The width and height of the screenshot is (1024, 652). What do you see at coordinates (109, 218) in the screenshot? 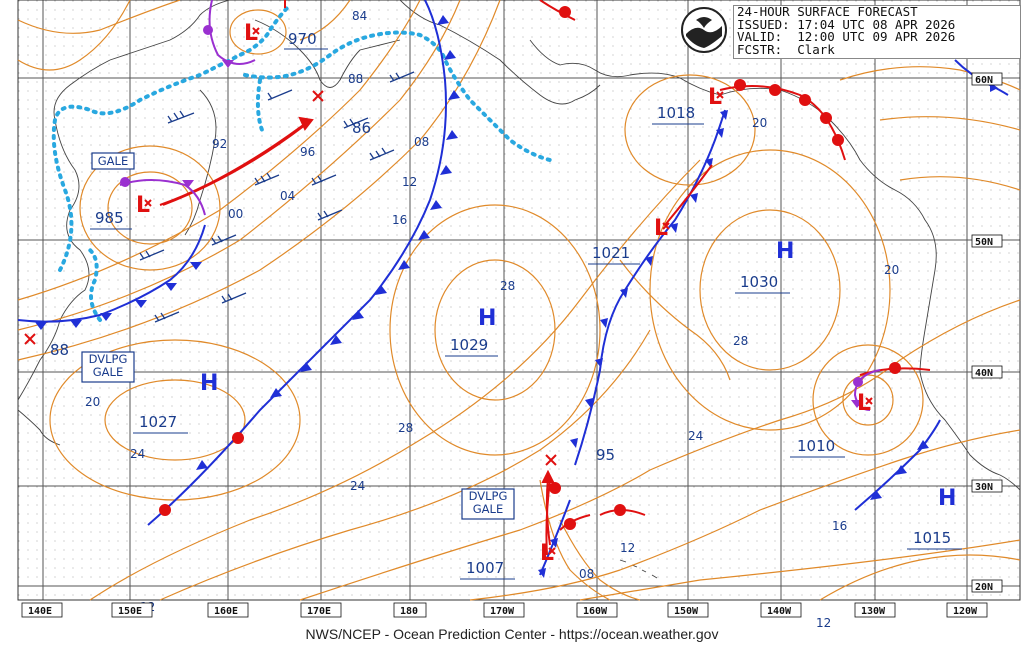
I see `low-center-value: 985` at bounding box center [109, 218].